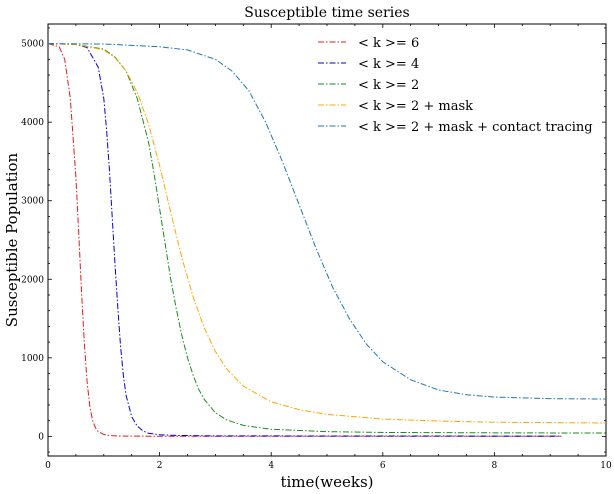 The image size is (614, 494). What do you see at coordinates (32, 202) in the screenshot?
I see `y-tick-label: 3000` at bounding box center [32, 202].